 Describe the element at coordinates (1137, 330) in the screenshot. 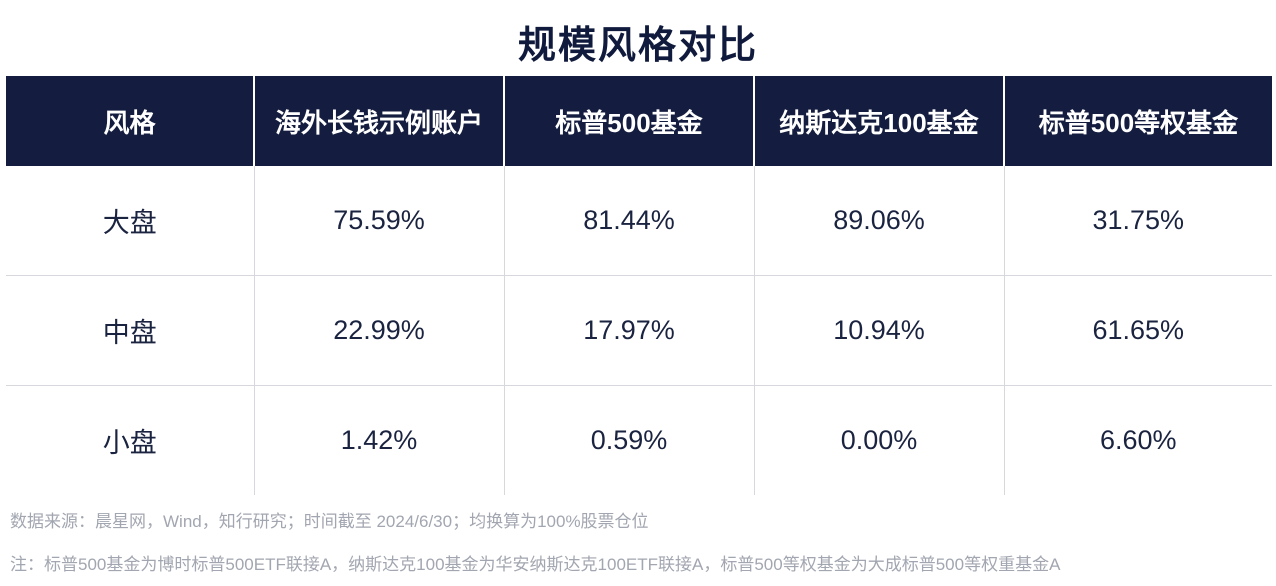

I see `table-cell: 61.65%` at that location.